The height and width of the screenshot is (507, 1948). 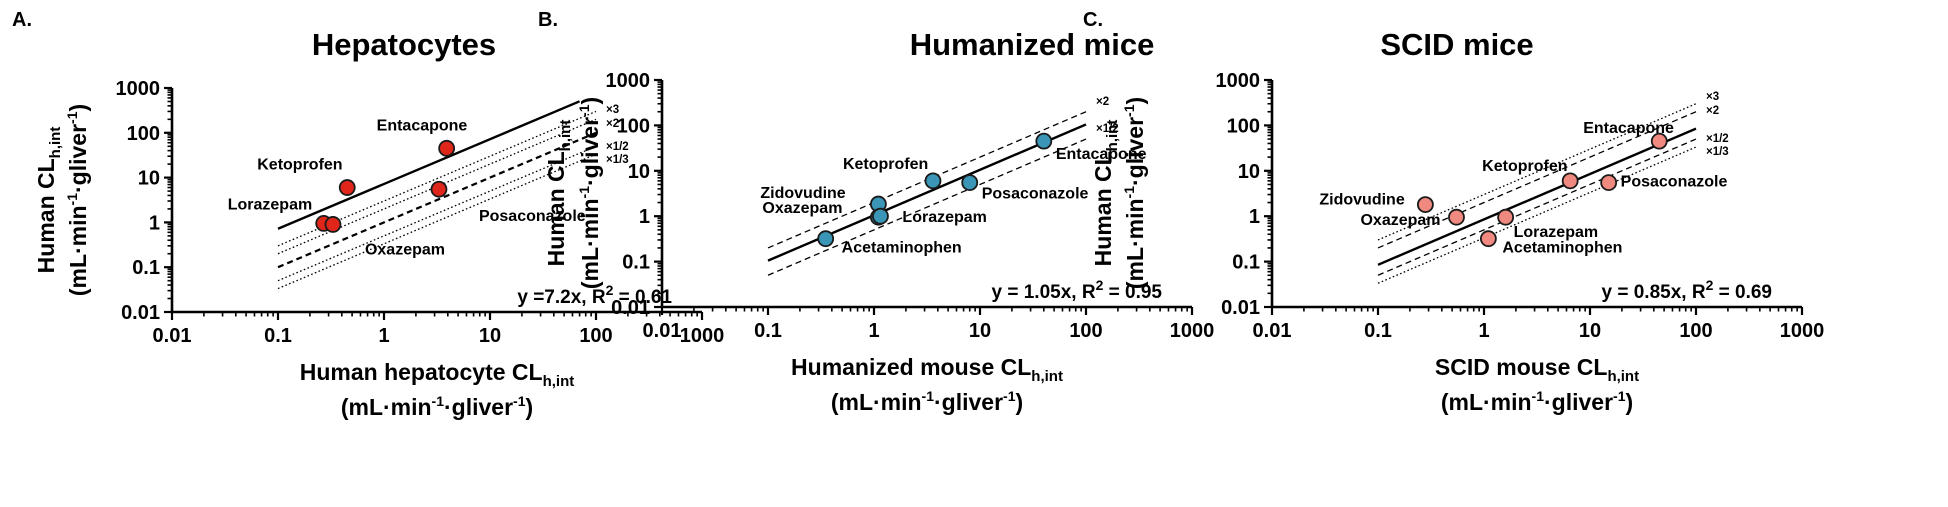 I want to click on panel-letter: A., so click(x=22, y=20).